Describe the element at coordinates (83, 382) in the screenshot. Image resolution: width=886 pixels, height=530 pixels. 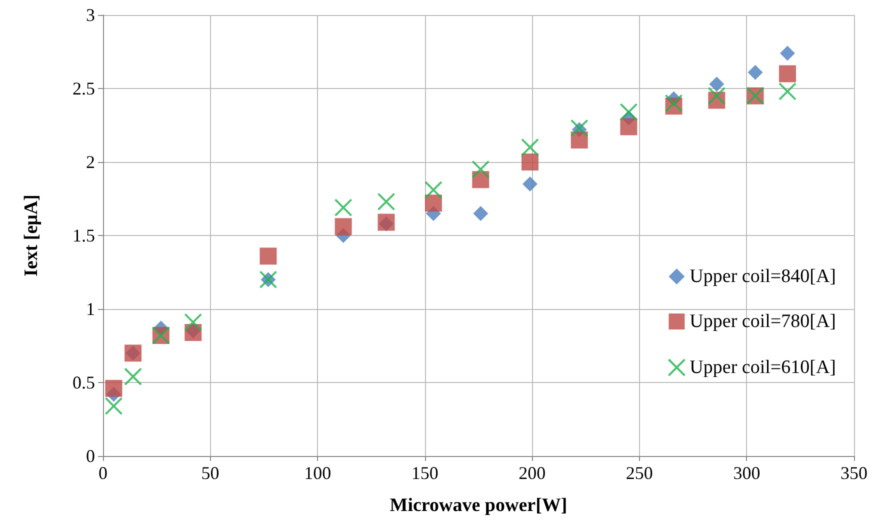
I see `y-tick-label: 0.5` at that location.